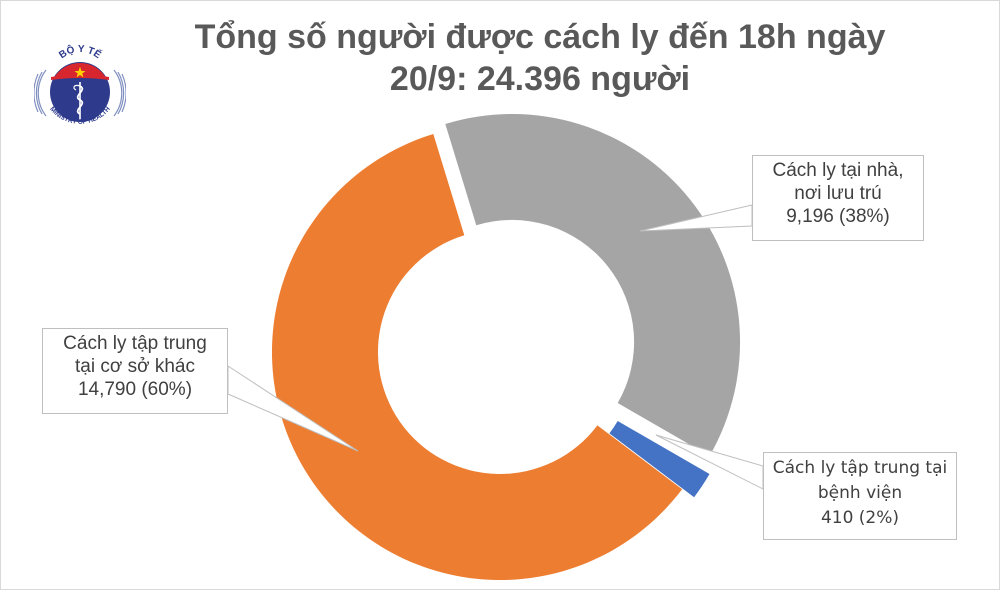 This screenshot has height=590, width=1000. Describe the element at coordinates (860, 493) in the screenshot. I see `data-label-hospital-line2: bệnh viện` at that location.